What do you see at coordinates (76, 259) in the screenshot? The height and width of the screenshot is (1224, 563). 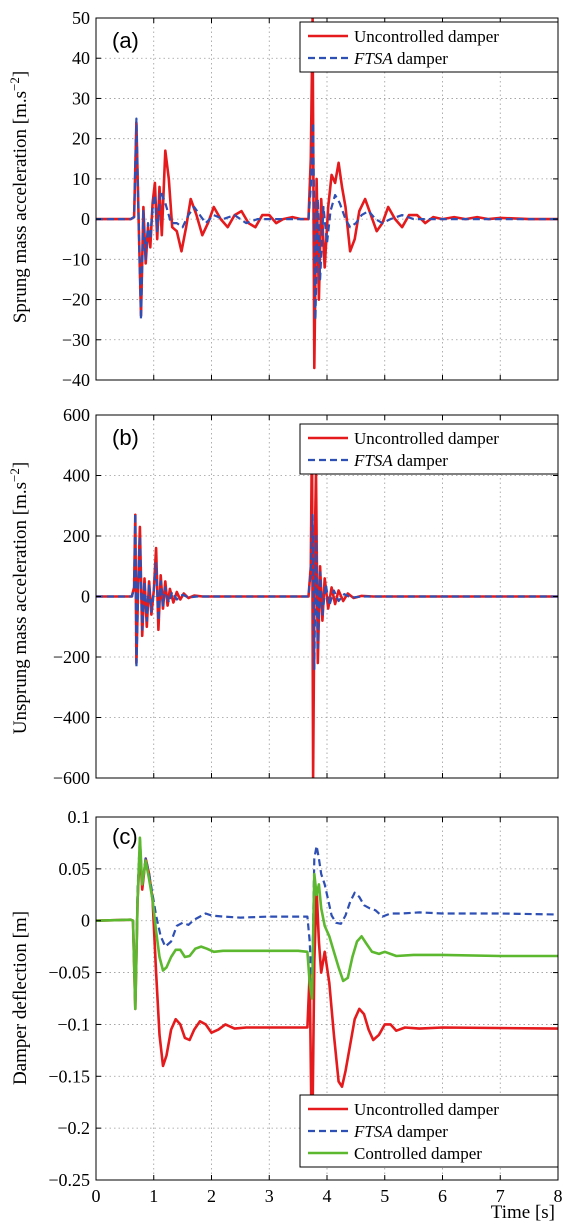 I see `y-tick-label-a: −10` at bounding box center [76, 259].